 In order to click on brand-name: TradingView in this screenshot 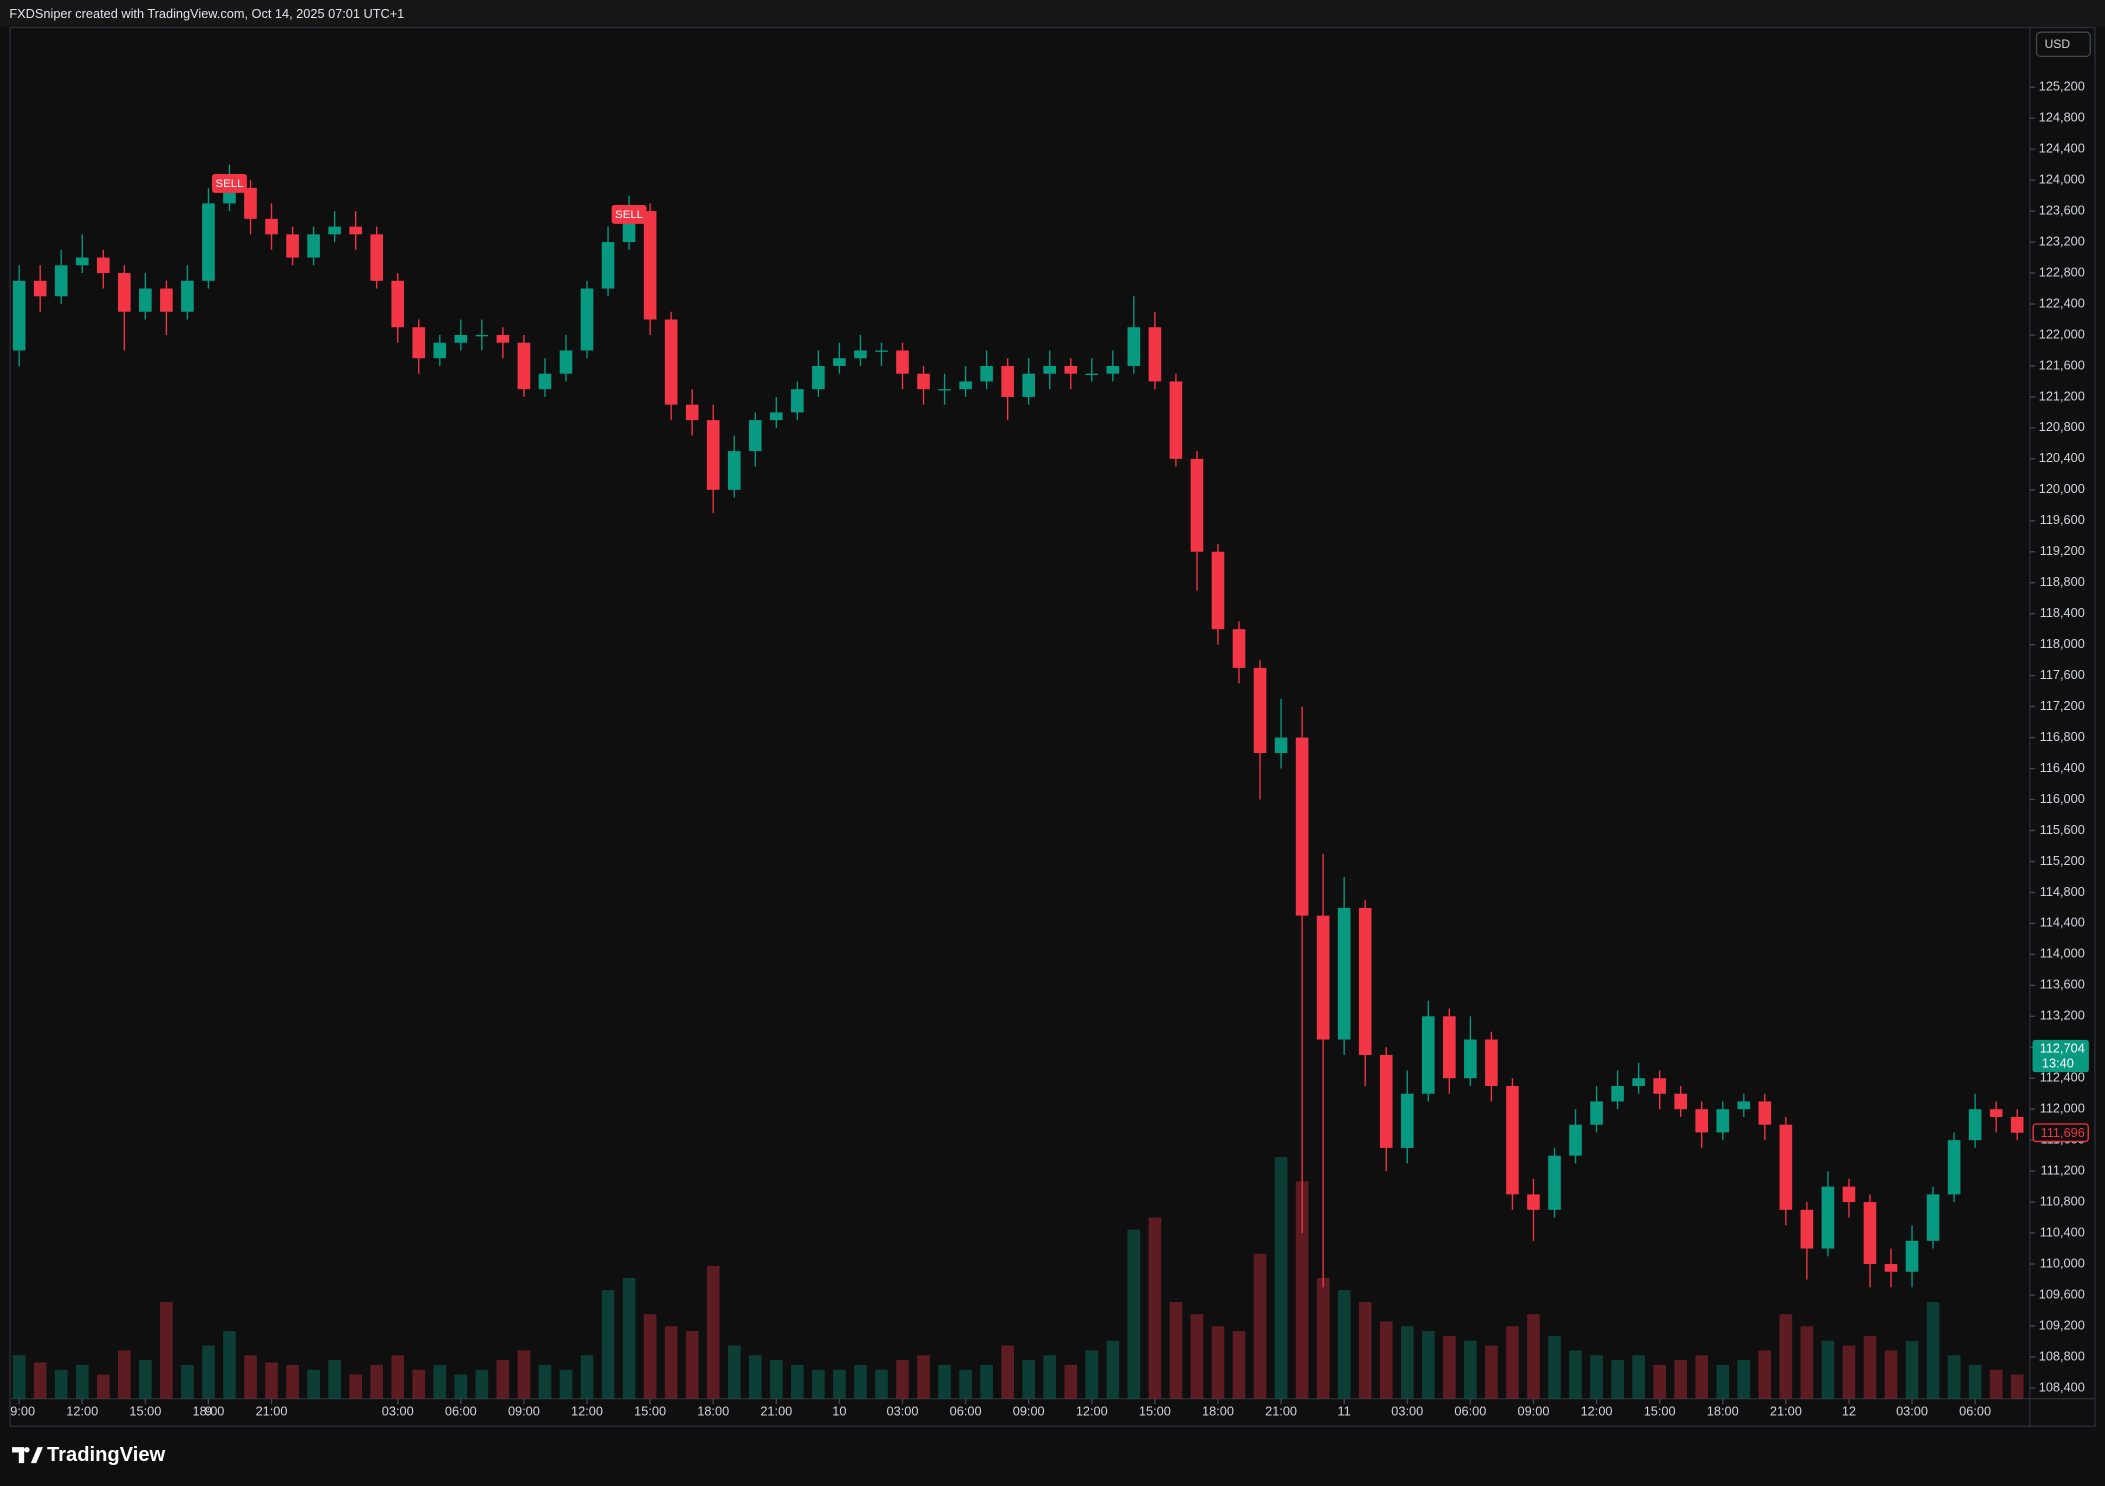, I will do `click(106, 1455)`.